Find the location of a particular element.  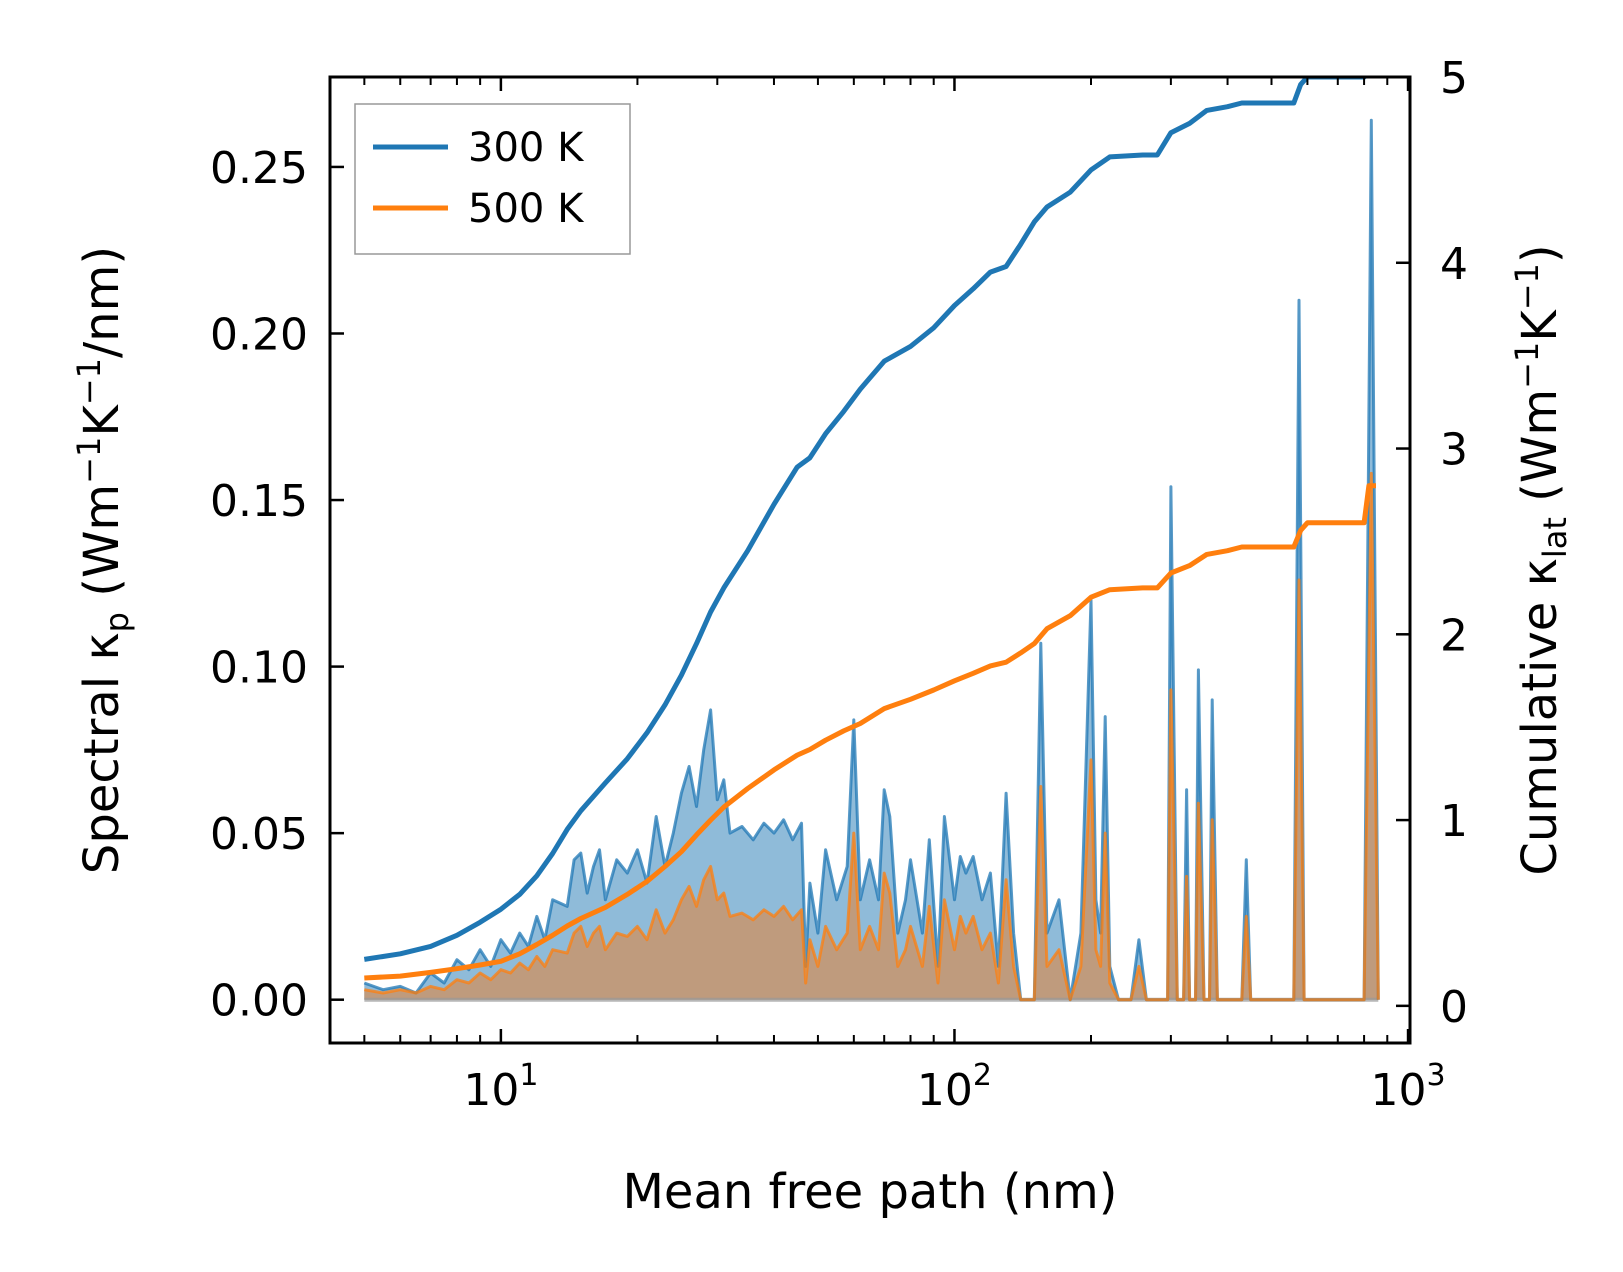

y-left-tick-label: 0.10 is located at coordinates (259, 668).